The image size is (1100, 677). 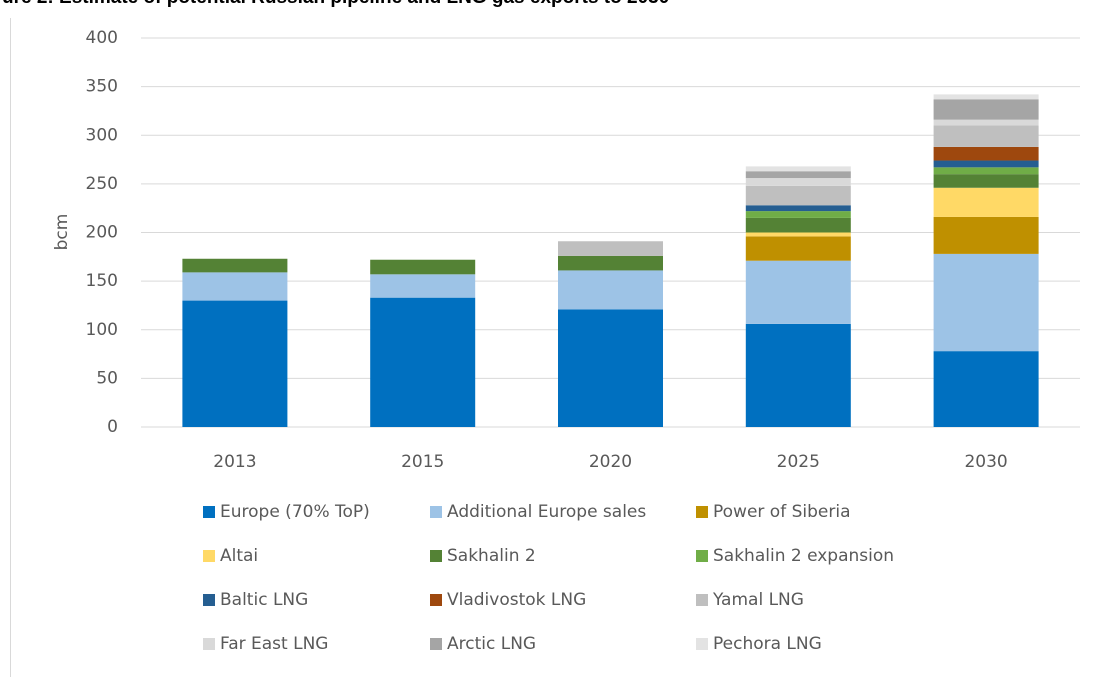 What do you see at coordinates (102, 233) in the screenshot?
I see `y-tick-label: 200` at bounding box center [102, 233].